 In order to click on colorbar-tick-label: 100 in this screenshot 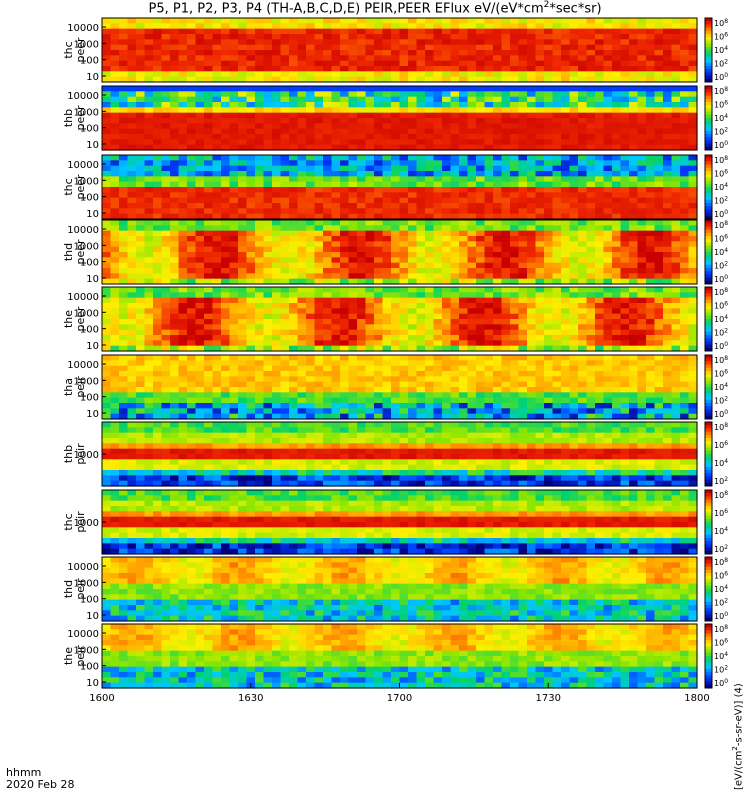, I will do `click(721, 279)`.